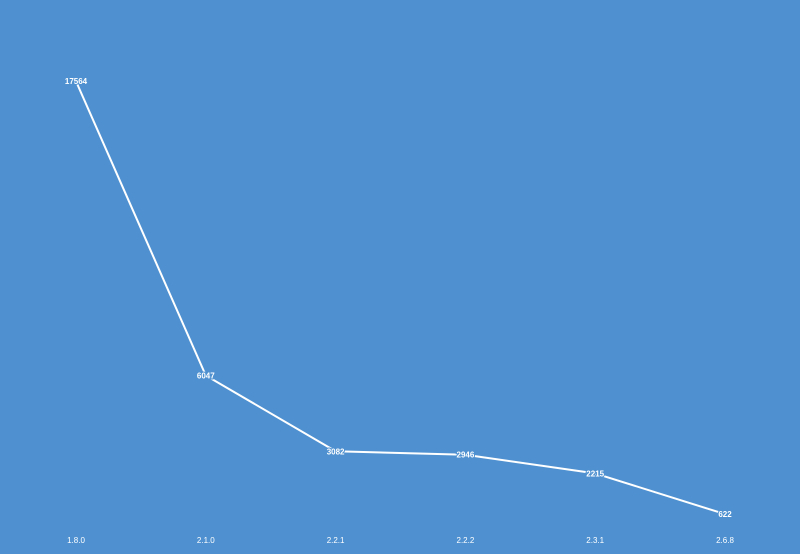  Describe the element at coordinates (336, 540) in the screenshot. I see `x-tick-label-2-2-1: 2.2.1` at that location.